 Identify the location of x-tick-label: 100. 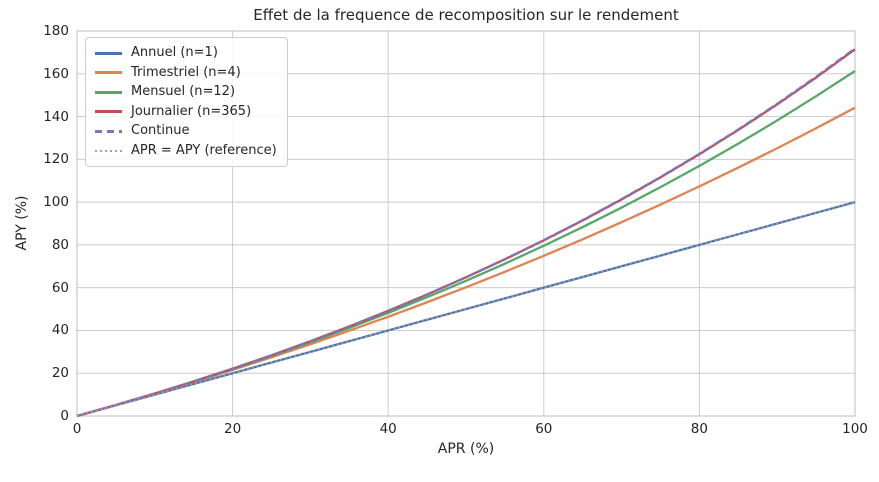
(855, 429).